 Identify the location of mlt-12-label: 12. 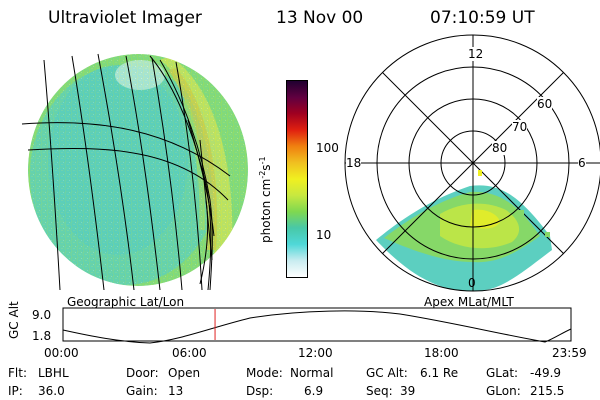
(476, 54).